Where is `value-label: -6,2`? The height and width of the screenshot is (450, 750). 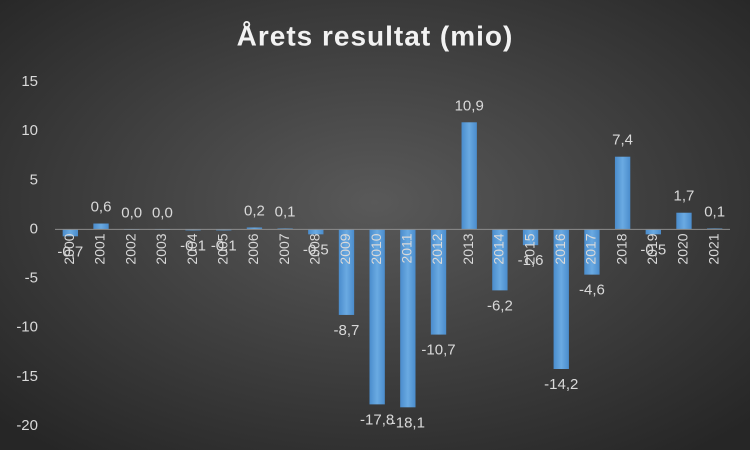
value-label: -6,2 is located at coordinates (500, 305).